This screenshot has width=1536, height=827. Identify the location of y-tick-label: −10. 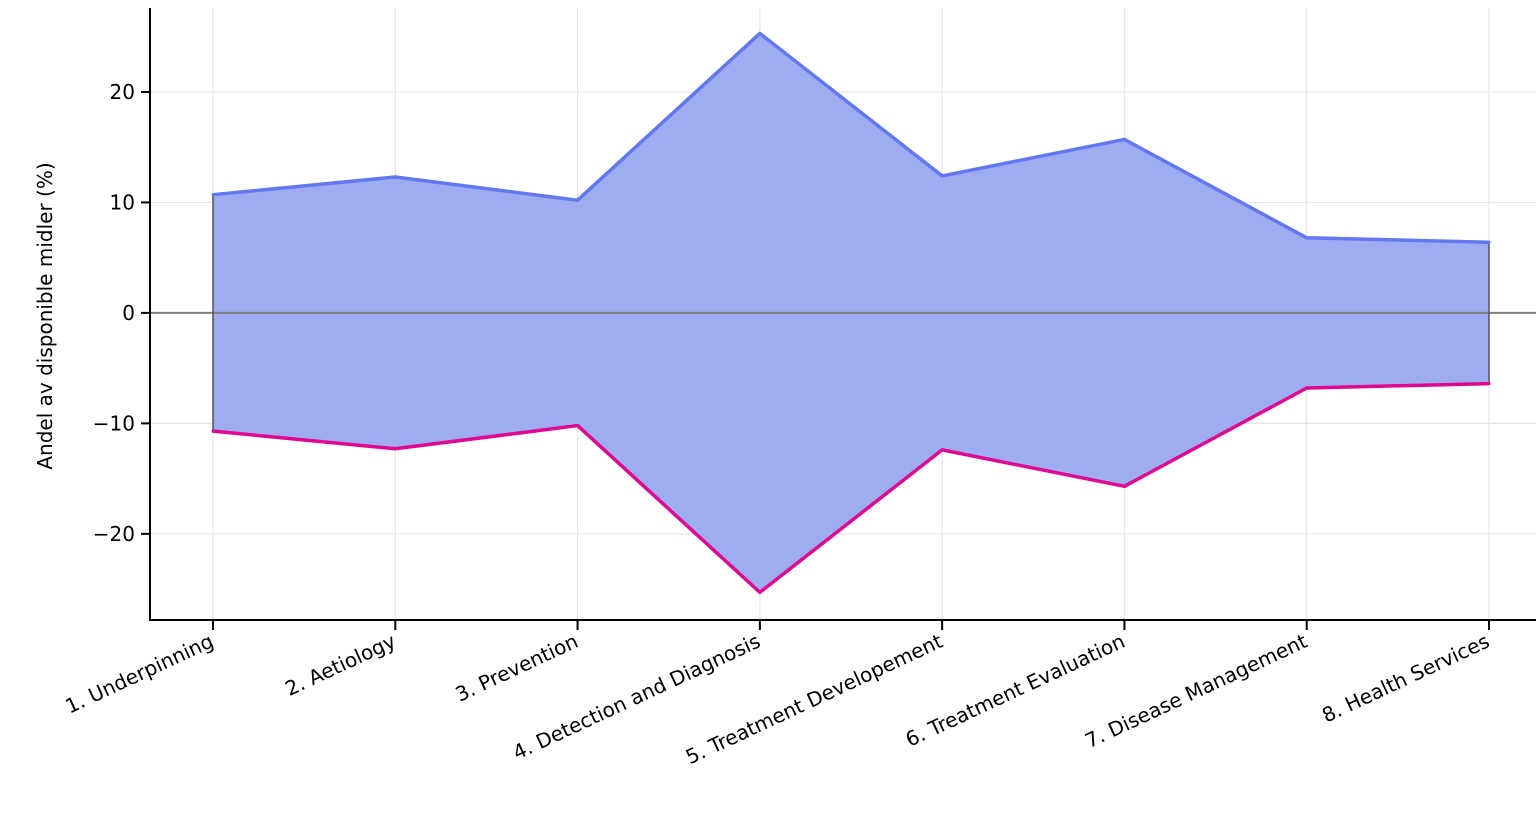
(114, 423).